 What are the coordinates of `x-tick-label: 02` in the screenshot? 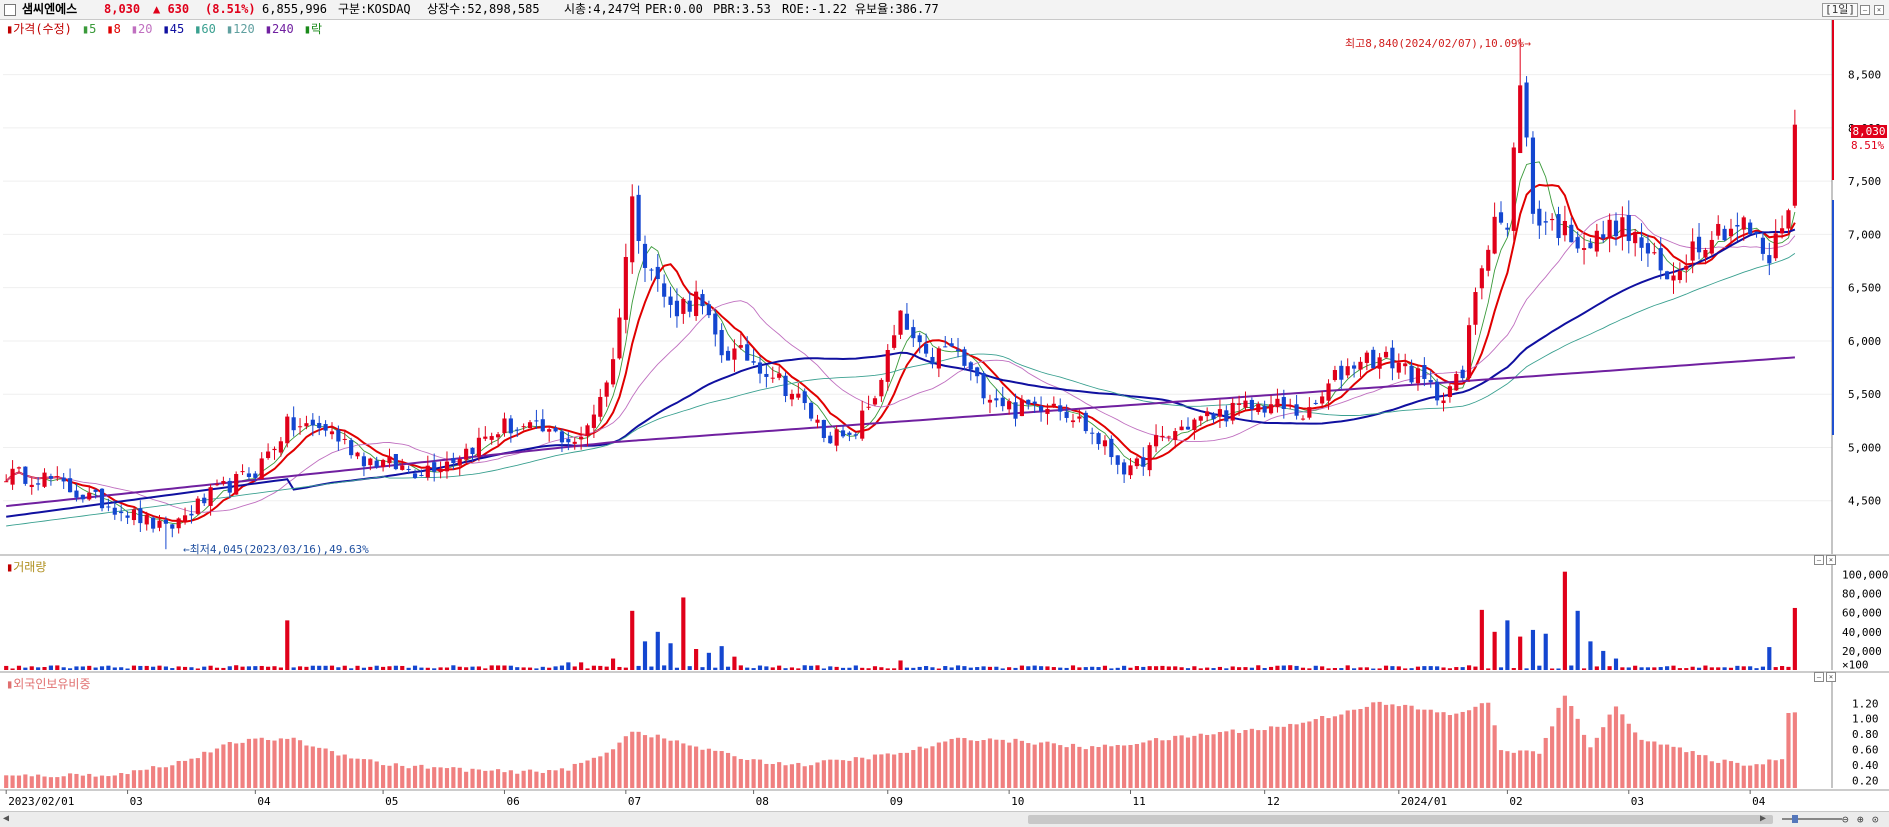 It's located at (1515, 801).